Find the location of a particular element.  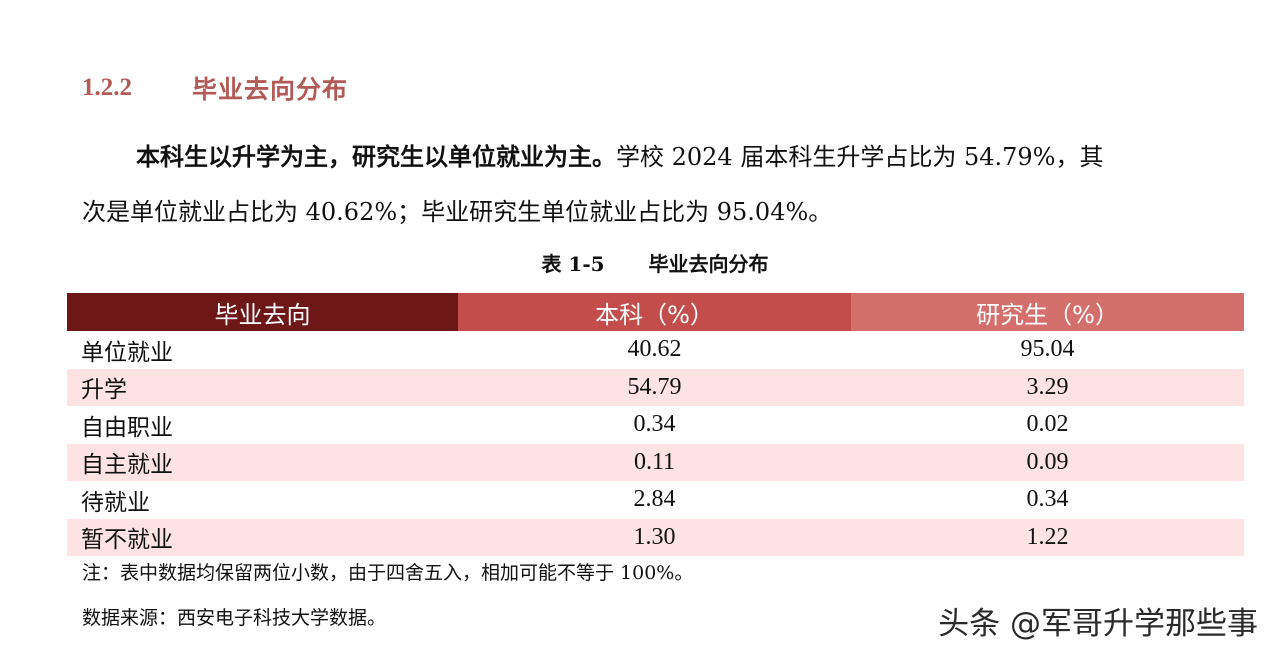

table-note: 注：表中数据均保留两位小数，由于四舍五入，相加可能不等于 100%。 is located at coordinates (388, 573).